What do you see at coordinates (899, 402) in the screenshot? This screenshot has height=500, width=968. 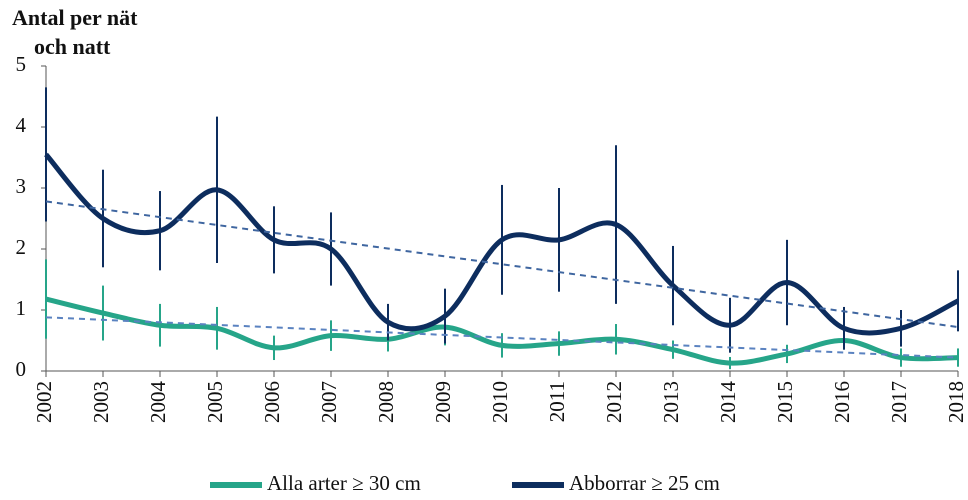 I see `x-tick-label: 2017` at bounding box center [899, 402].